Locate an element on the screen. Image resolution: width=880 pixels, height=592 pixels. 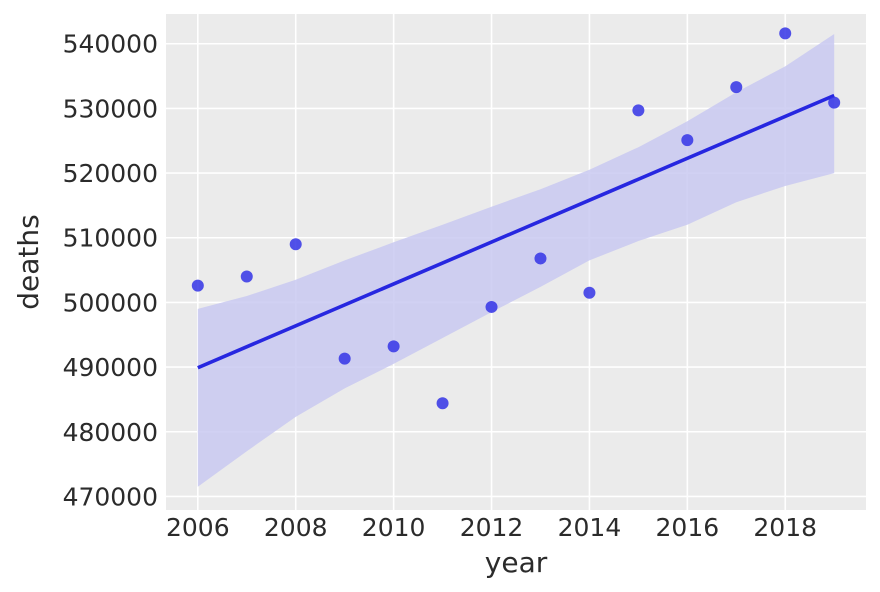
x-tick-label: 2012 is located at coordinates (492, 527).